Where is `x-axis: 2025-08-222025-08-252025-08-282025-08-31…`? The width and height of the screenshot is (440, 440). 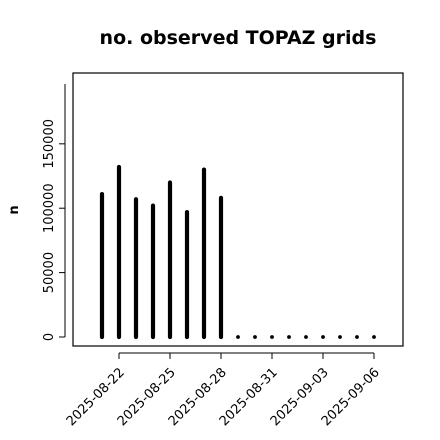 x-axis: 2025-08-222025-08-252025-08-282025-08-31… is located at coordinates (223, 390).